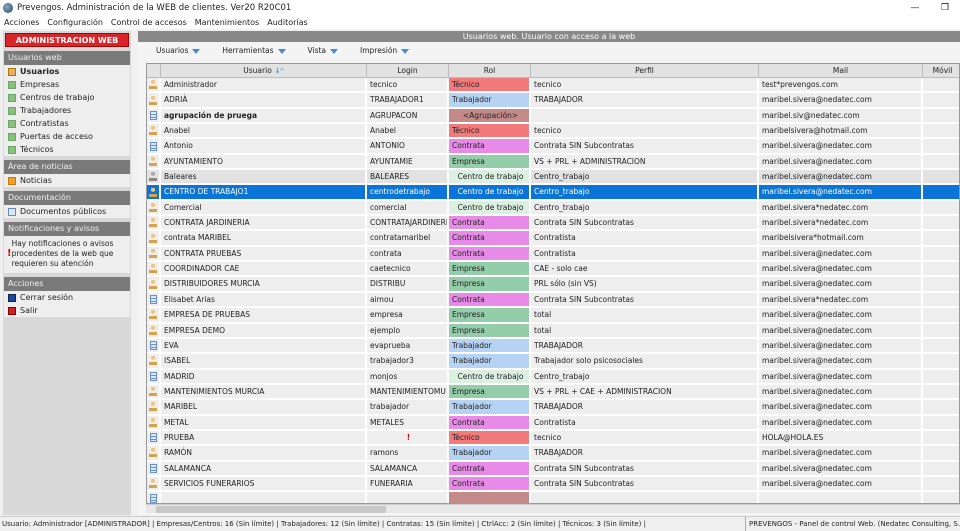 Image resolution: width=960 pixels, height=531 pixels. Describe the element at coordinates (67, 123) in the screenshot. I see `sidebar-item-contratistas: Contratistas` at that location.